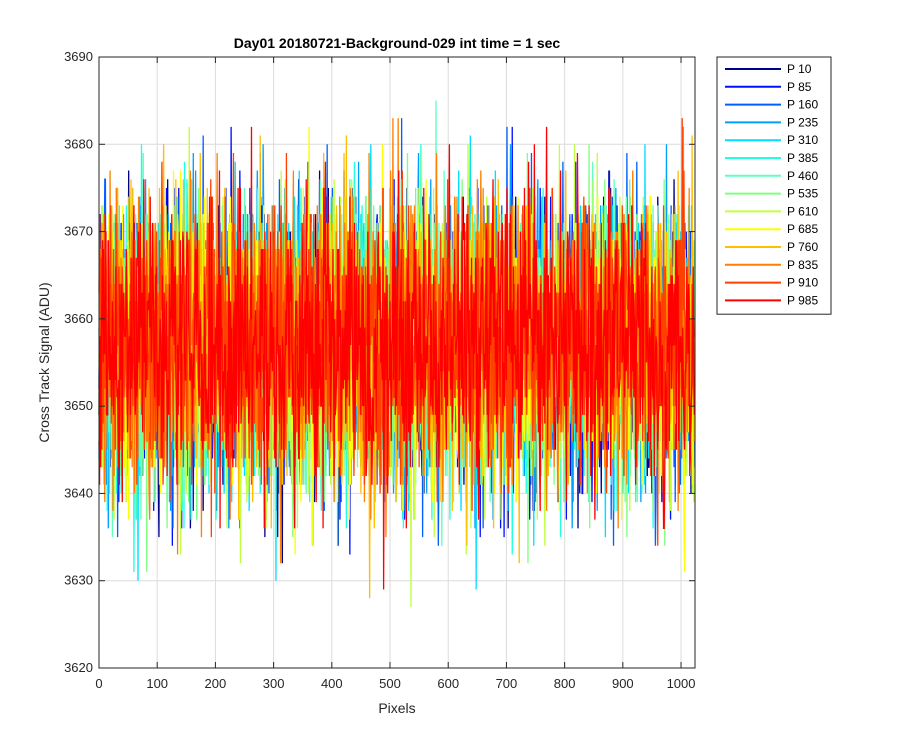 The width and height of the screenshot is (900, 750). I want to click on legend-entry: P 760, so click(802, 247).